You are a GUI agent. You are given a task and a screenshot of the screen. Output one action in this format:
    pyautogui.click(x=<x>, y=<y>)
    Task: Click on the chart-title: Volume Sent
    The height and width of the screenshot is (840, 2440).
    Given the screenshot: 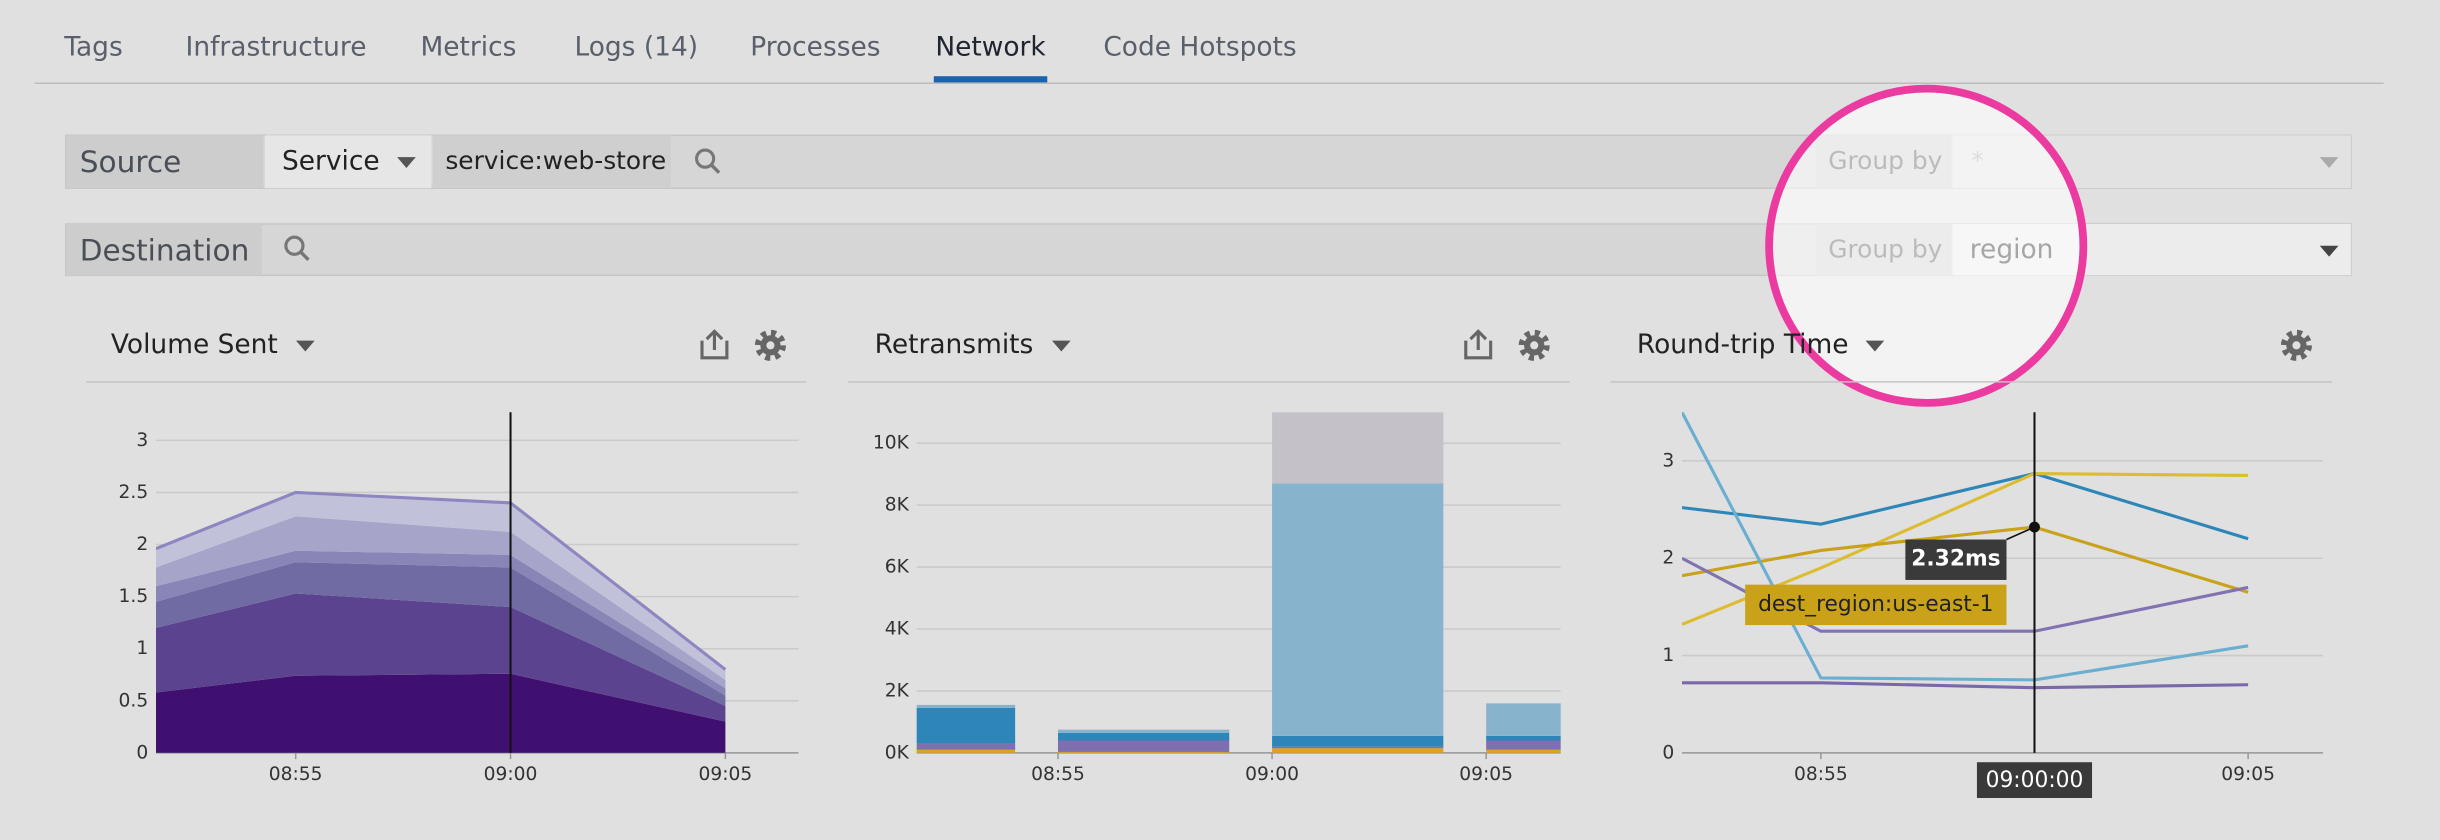 What is the action you would take?
    pyautogui.click(x=194, y=344)
    